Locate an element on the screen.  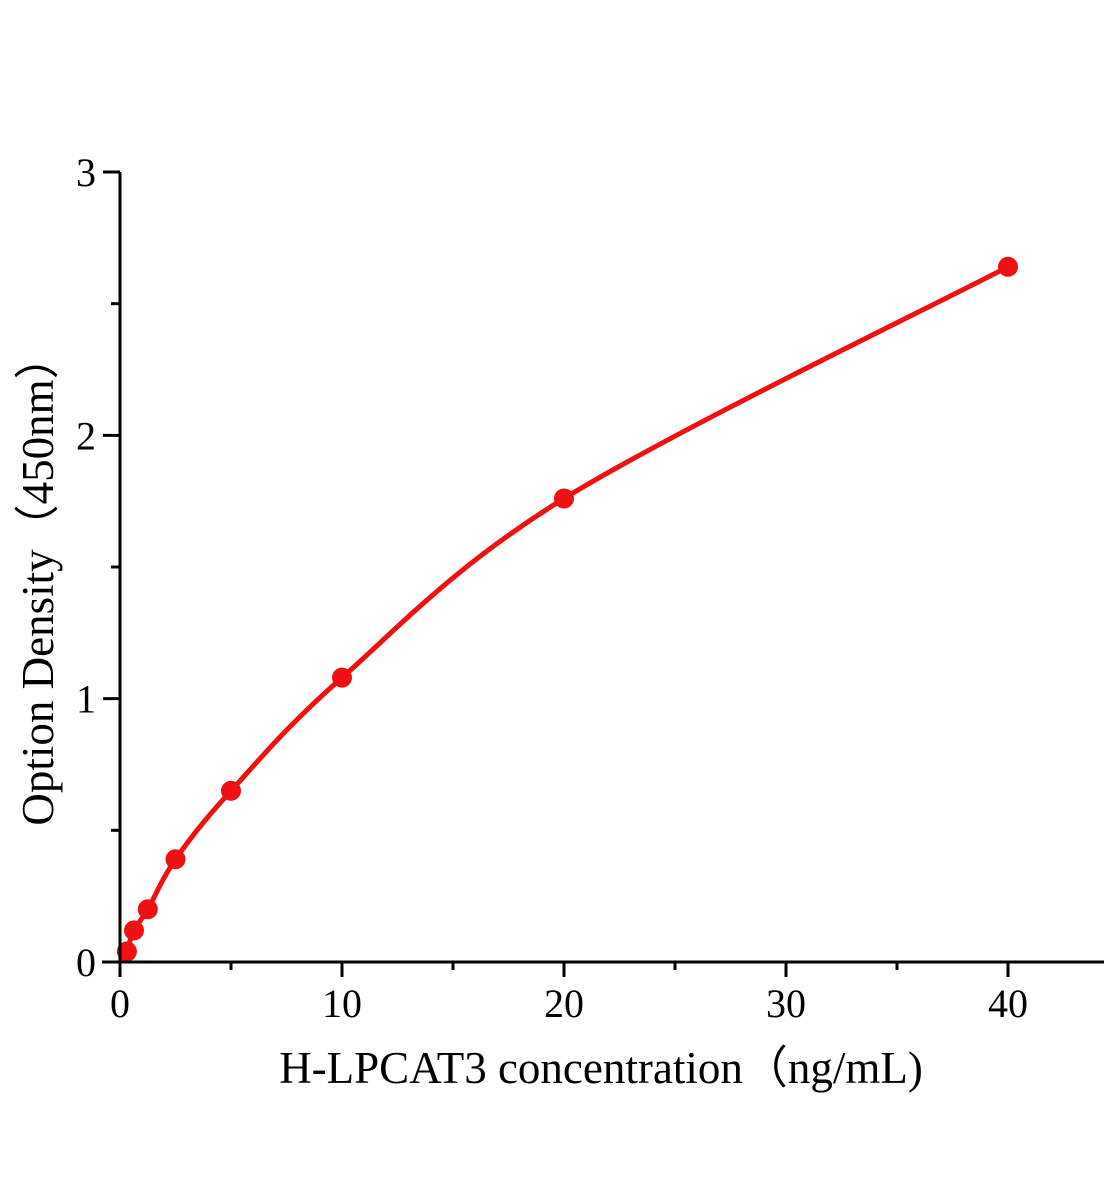
y-tick-label: 0 is located at coordinates (86, 962).